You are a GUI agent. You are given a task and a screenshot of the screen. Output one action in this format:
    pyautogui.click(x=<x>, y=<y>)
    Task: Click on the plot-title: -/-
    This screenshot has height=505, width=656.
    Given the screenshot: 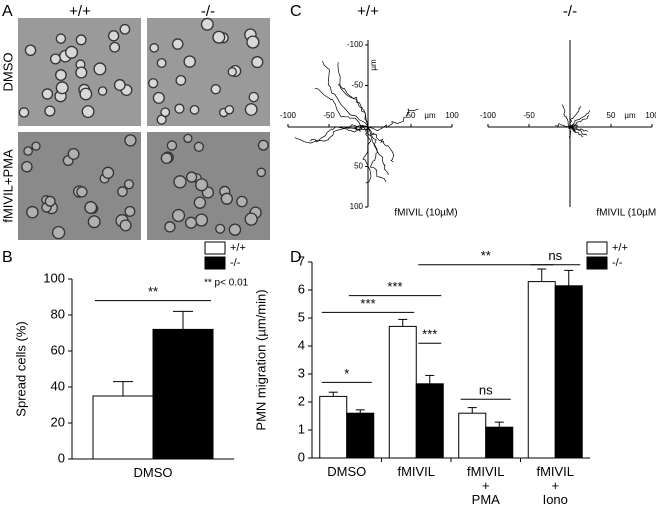 What is the action you would take?
    pyautogui.click(x=570, y=11)
    